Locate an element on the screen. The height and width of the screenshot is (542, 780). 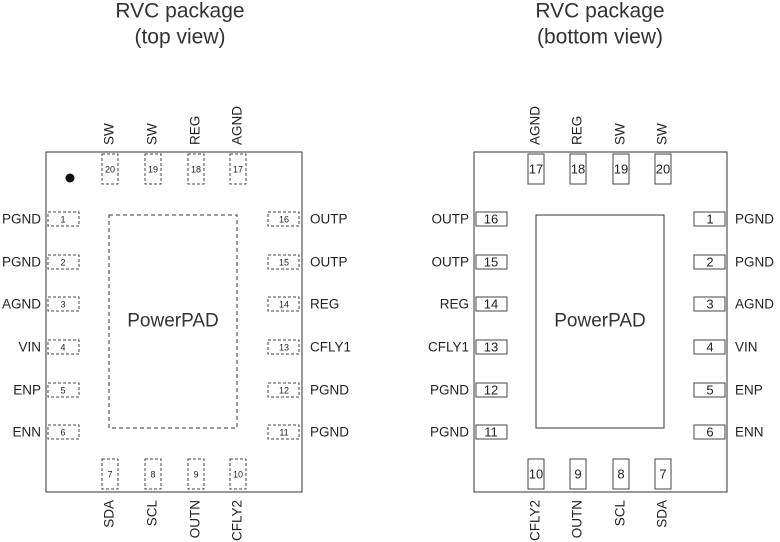
pin-number: 2 is located at coordinates (62, 262).